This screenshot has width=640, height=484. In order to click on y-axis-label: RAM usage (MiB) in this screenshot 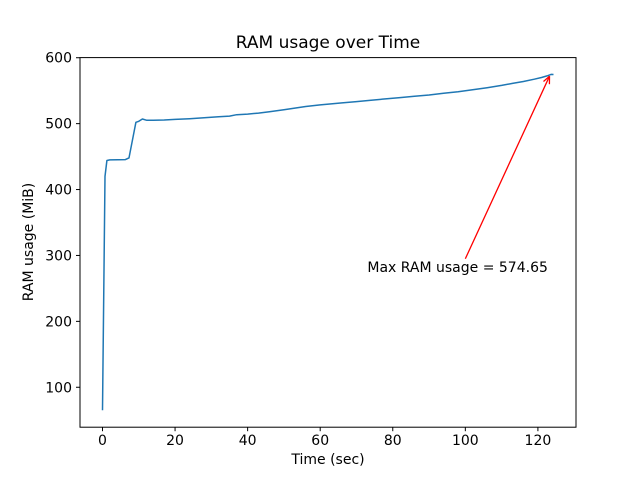, I will do `click(29, 242)`.